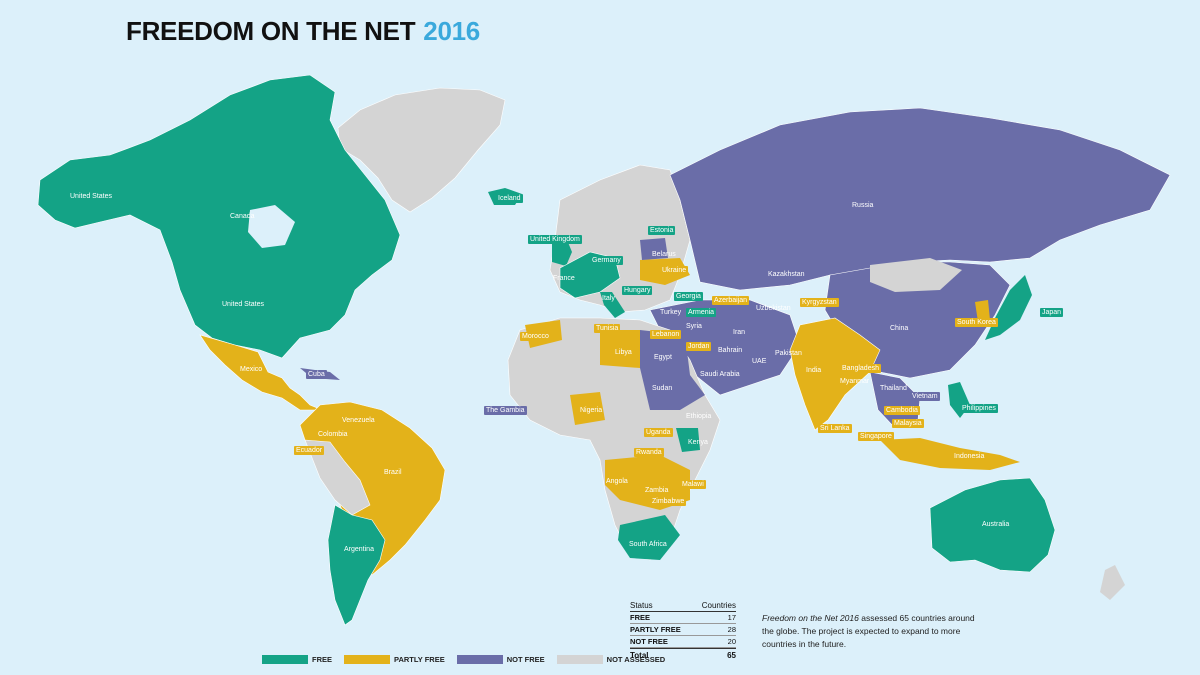 The width and height of the screenshot is (1200, 675). I want to click on libya-shape, so click(620, 349).